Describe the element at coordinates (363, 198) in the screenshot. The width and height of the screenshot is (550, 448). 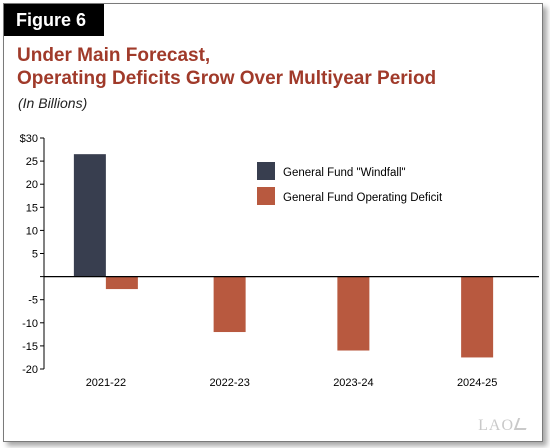
I see `legend-label: General Fund Operating Deficit` at that location.